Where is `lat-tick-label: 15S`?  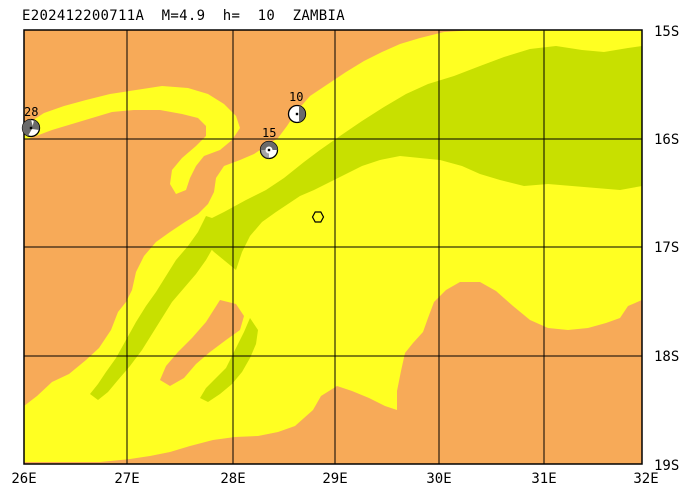 lat-tick-label: 15S is located at coordinates (666, 32).